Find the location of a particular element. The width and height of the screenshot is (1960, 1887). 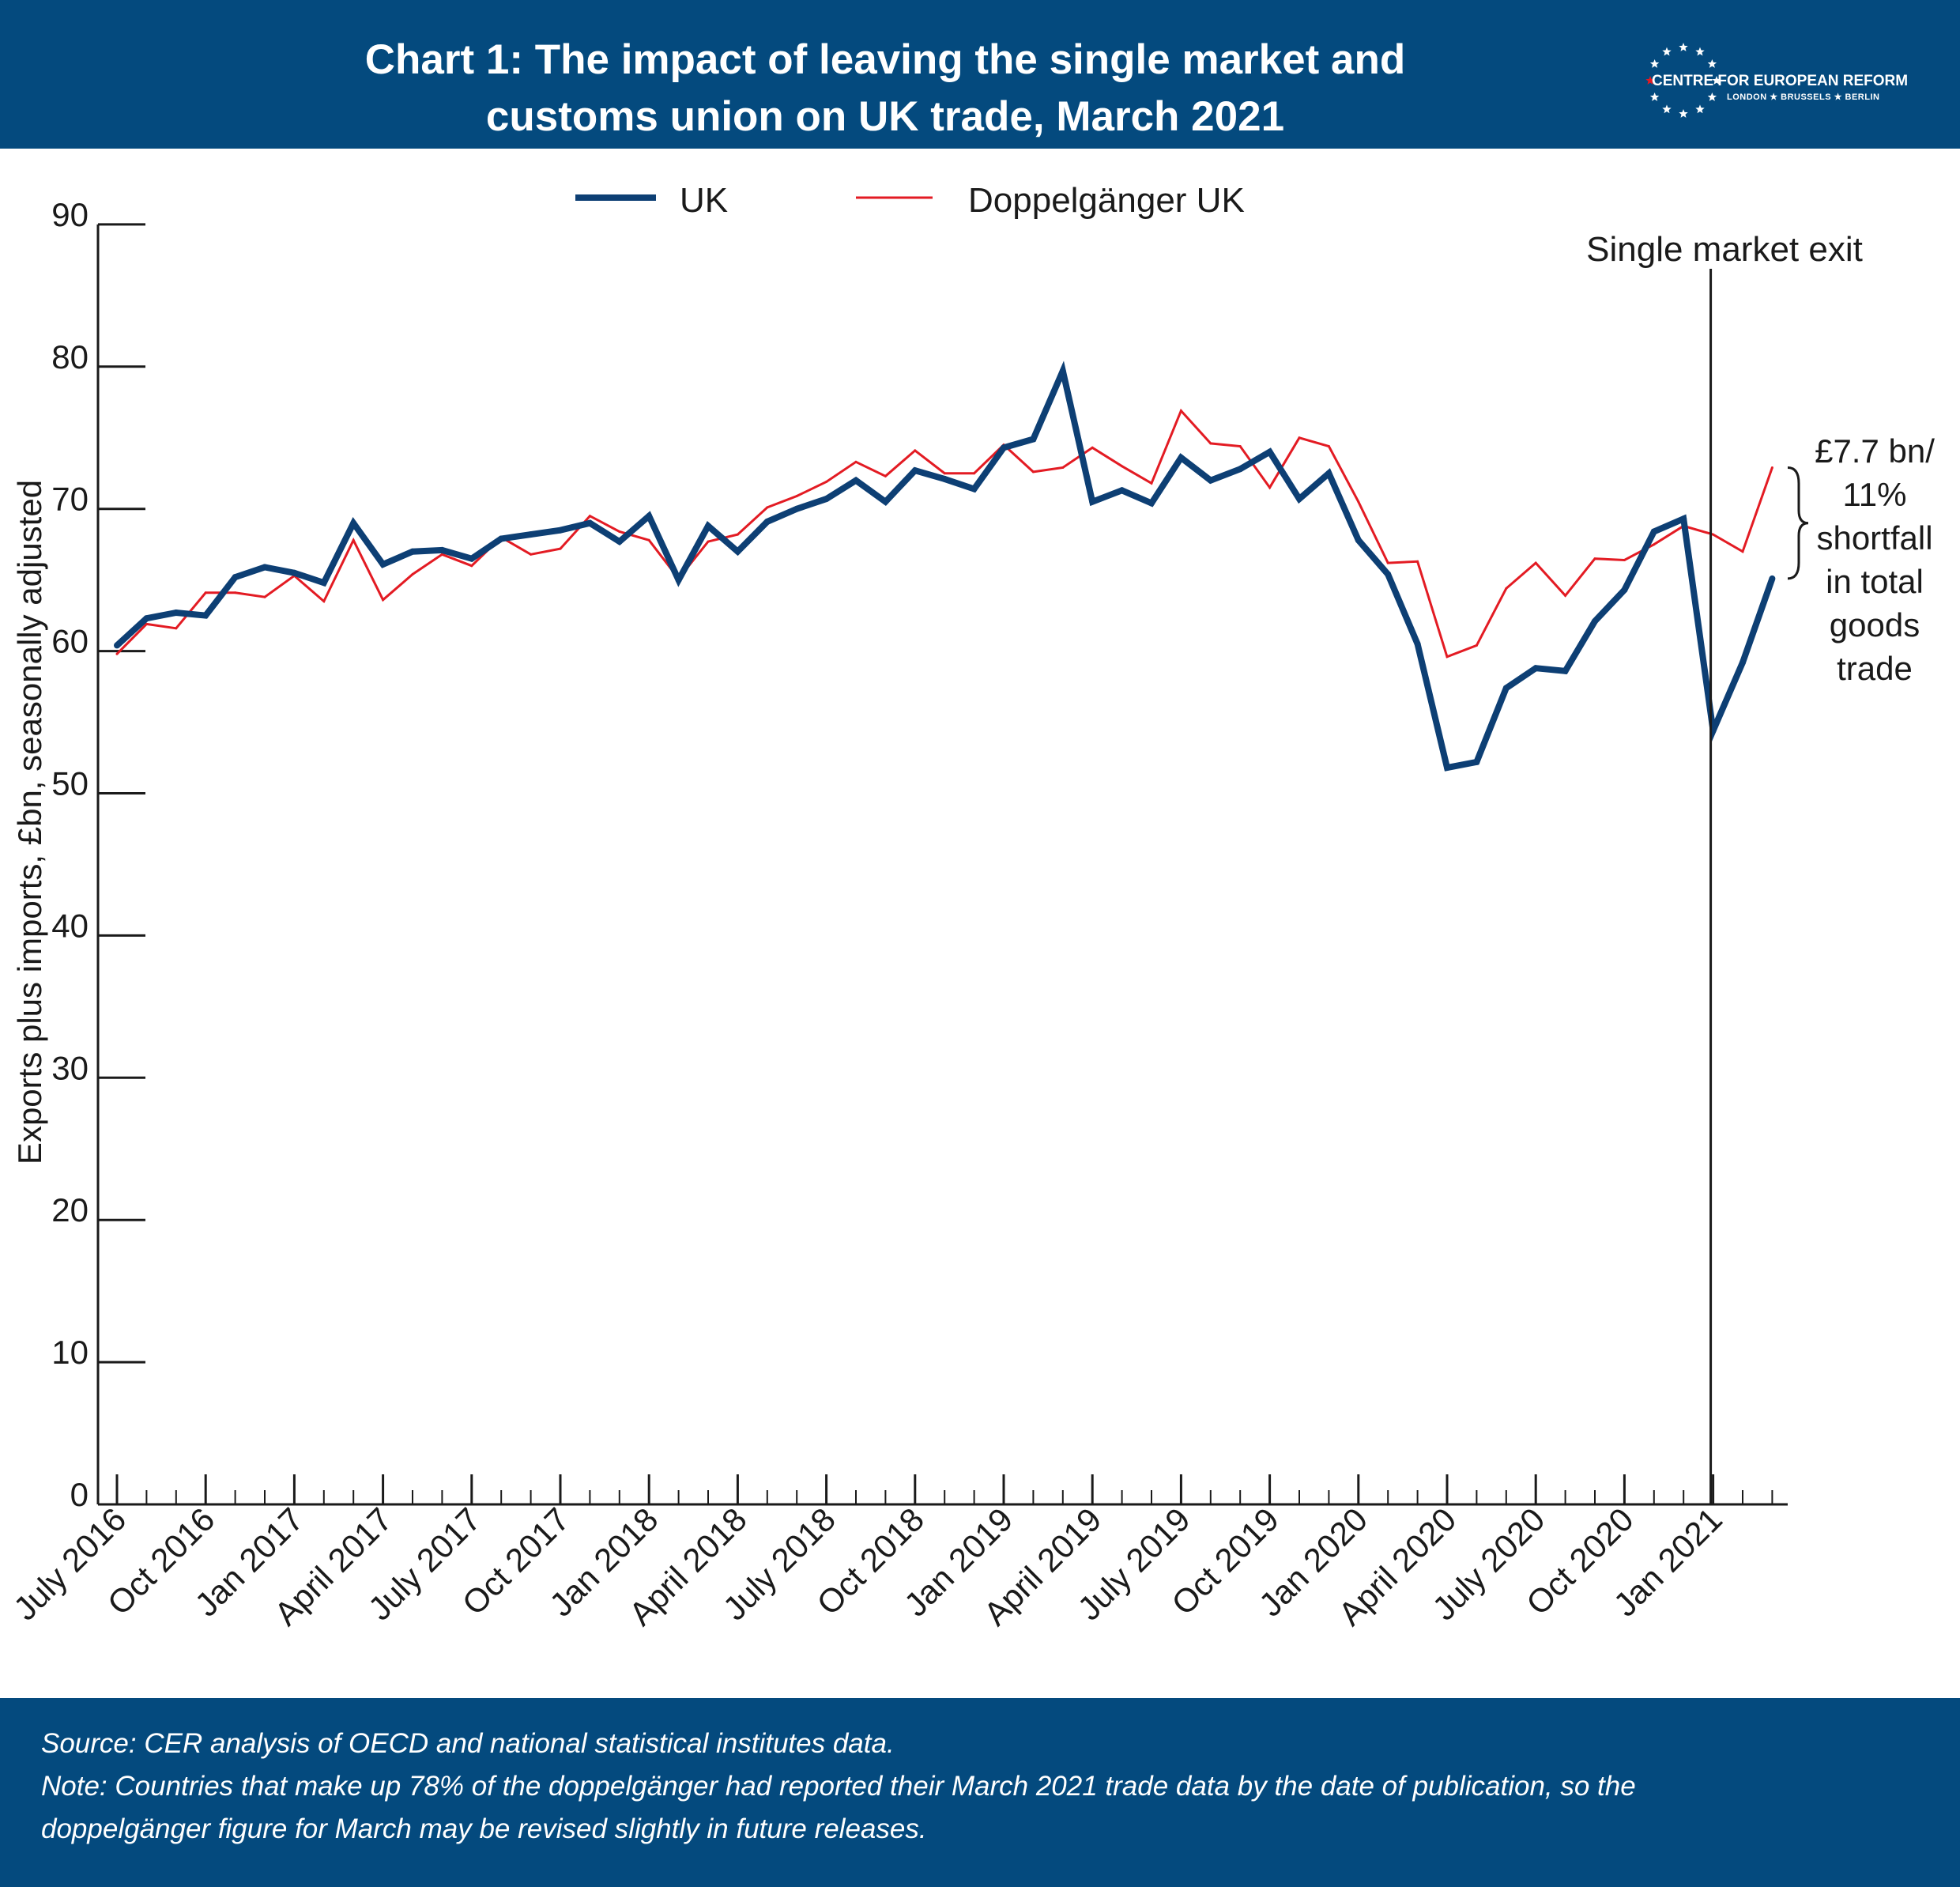

y-tick-label: 30 is located at coordinates (70, 1067).